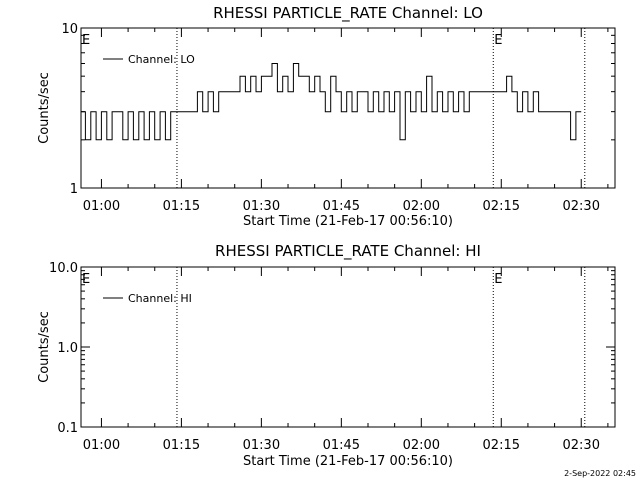 The width and height of the screenshot is (640, 480). What do you see at coordinates (69, 29) in the screenshot?
I see `y-tick-label: 10` at bounding box center [69, 29].